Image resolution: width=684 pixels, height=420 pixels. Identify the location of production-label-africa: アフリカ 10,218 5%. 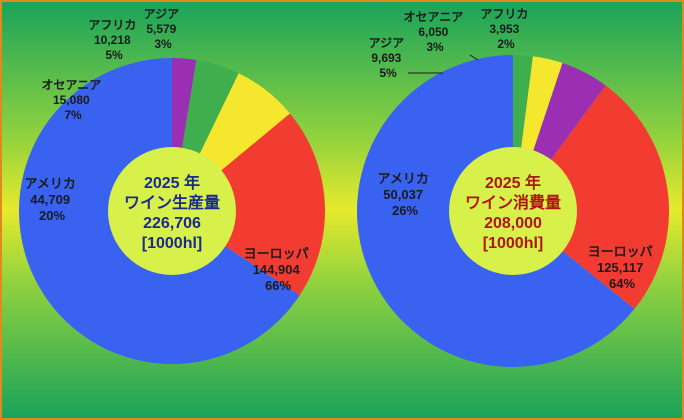
(113, 40).